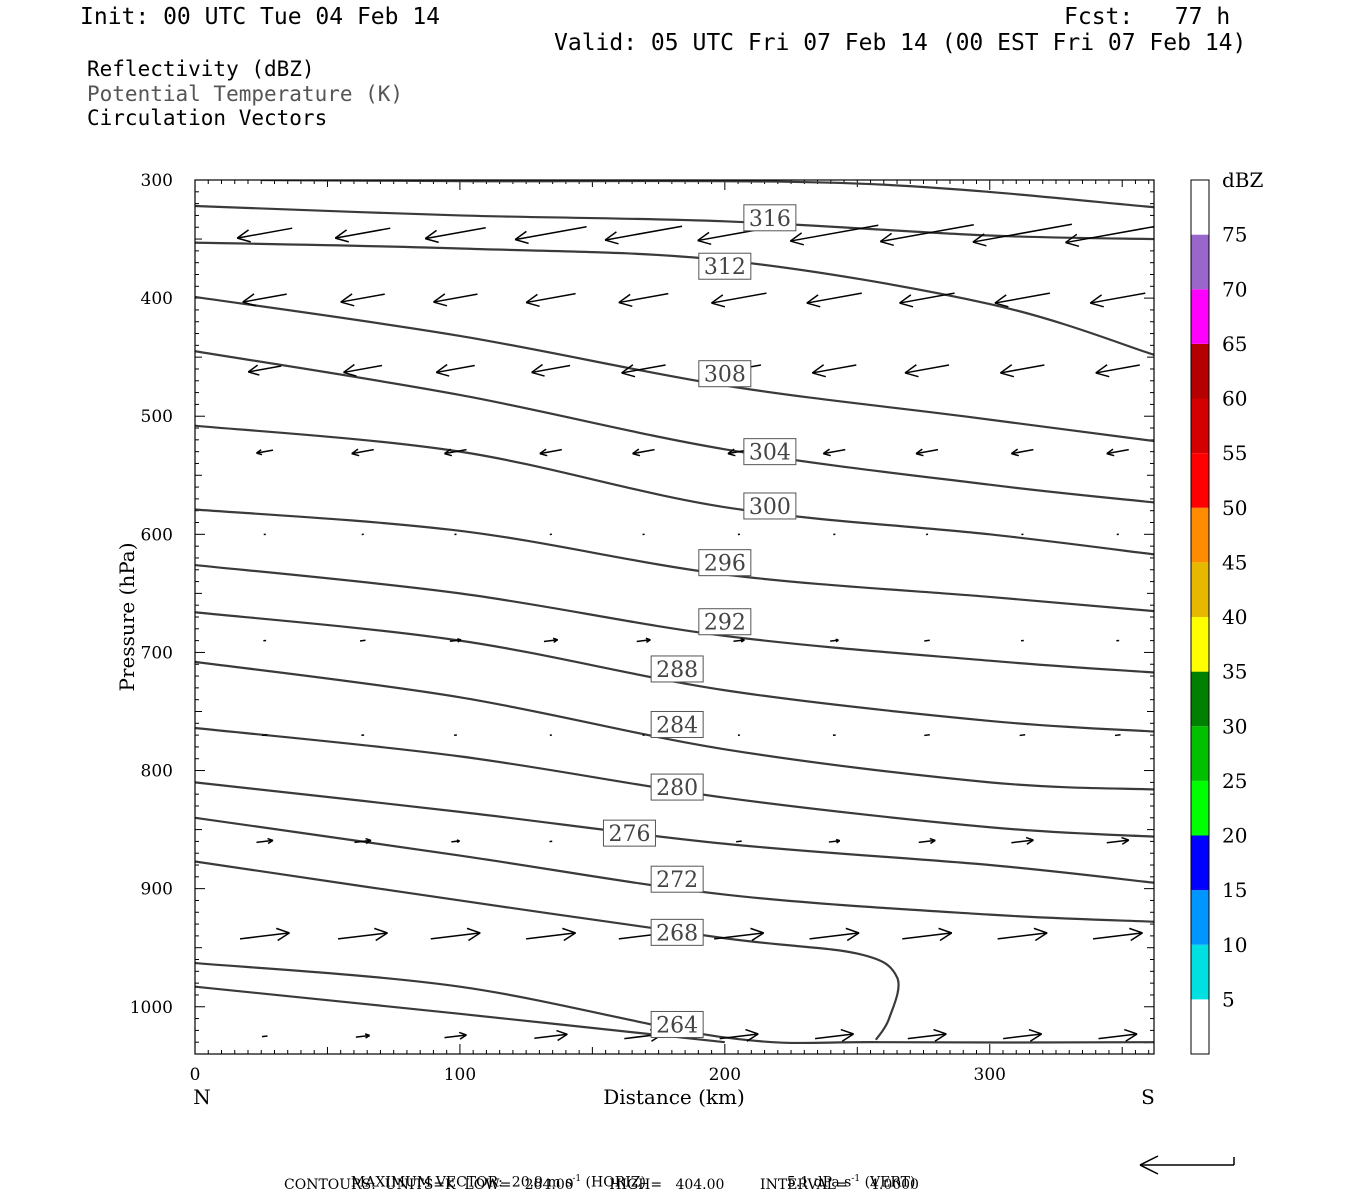  What do you see at coordinates (1147, 17) in the screenshot?
I see `forecast-hour: Fcst: 77 h` at bounding box center [1147, 17].